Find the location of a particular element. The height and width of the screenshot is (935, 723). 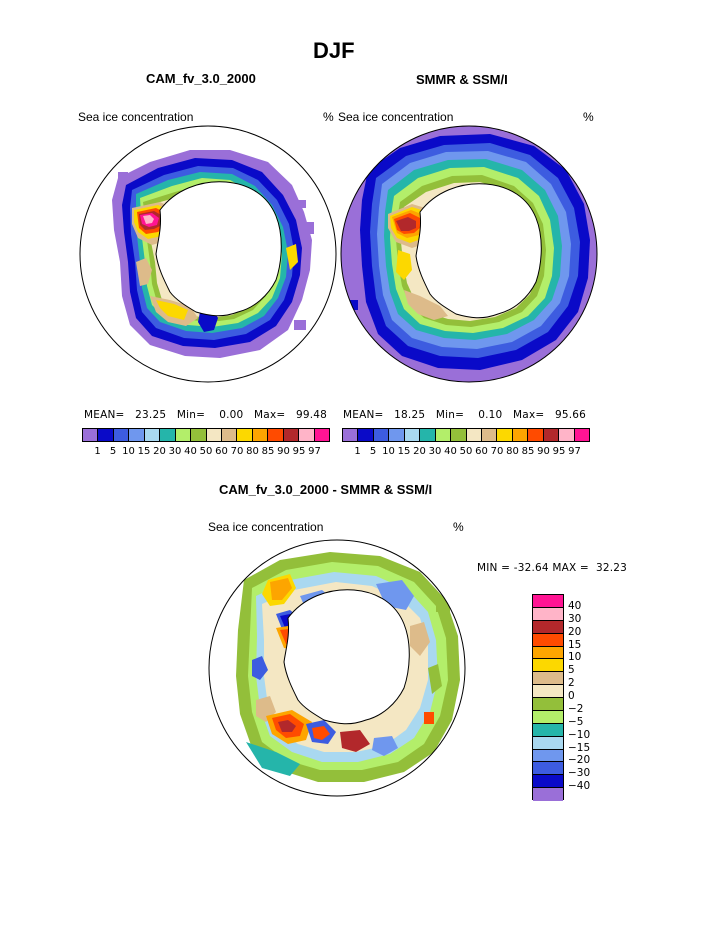

right-max-value: 95.66 is located at coordinates (570, 415).